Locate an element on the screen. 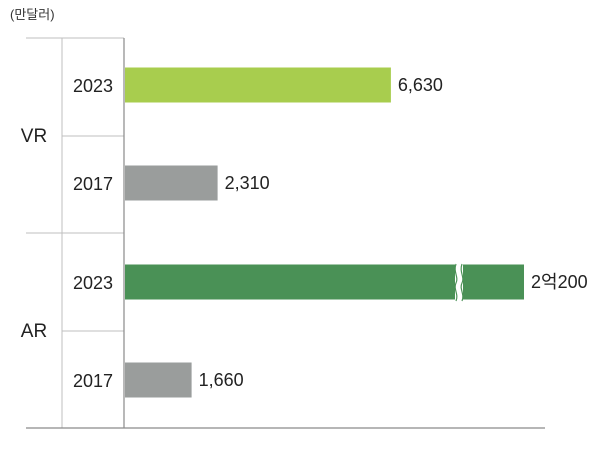 The height and width of the screenshot is (465, 600). value-label-ar-2023: 2억200 is located at coordinates (559, 282).